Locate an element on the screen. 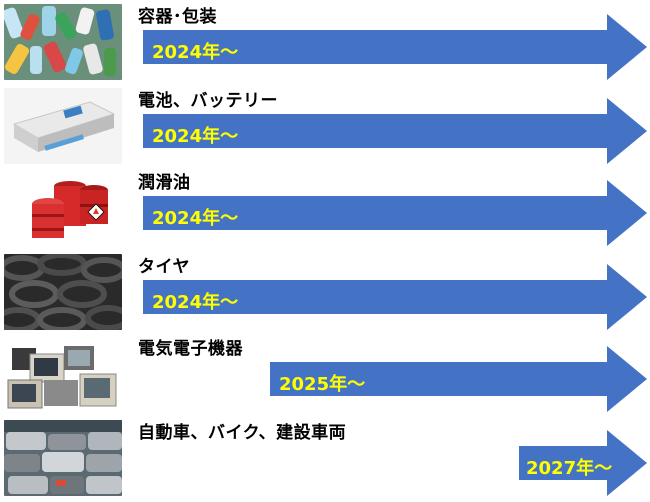 The width and height of the screenshot is (650, 502). category-label: 自動車、バイク、建設車両 is located at coordinates (242, 433).